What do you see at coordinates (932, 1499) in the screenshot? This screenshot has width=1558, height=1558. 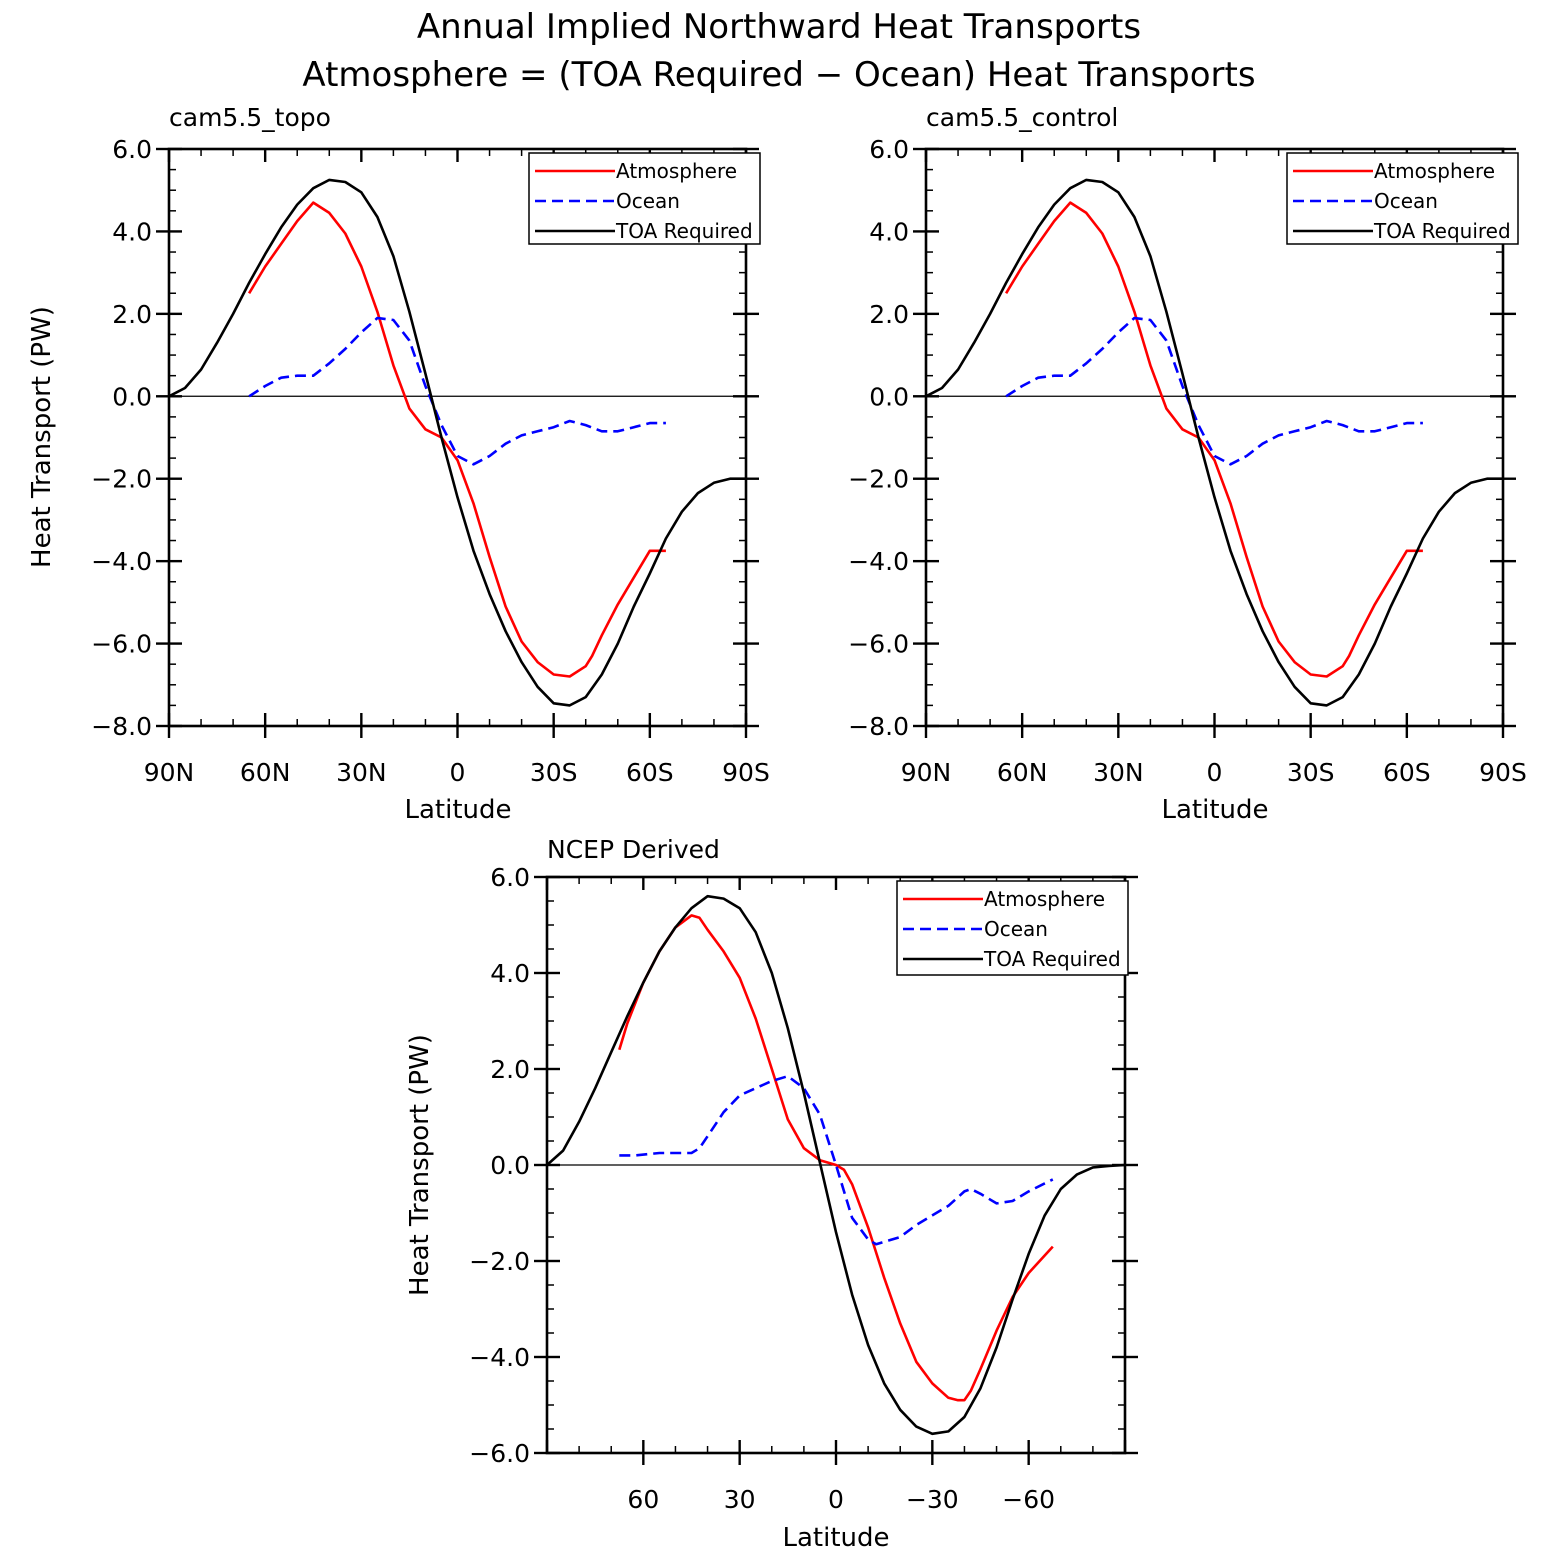 I see `x-tick-label: −30` at bounding box center [932, 1499].